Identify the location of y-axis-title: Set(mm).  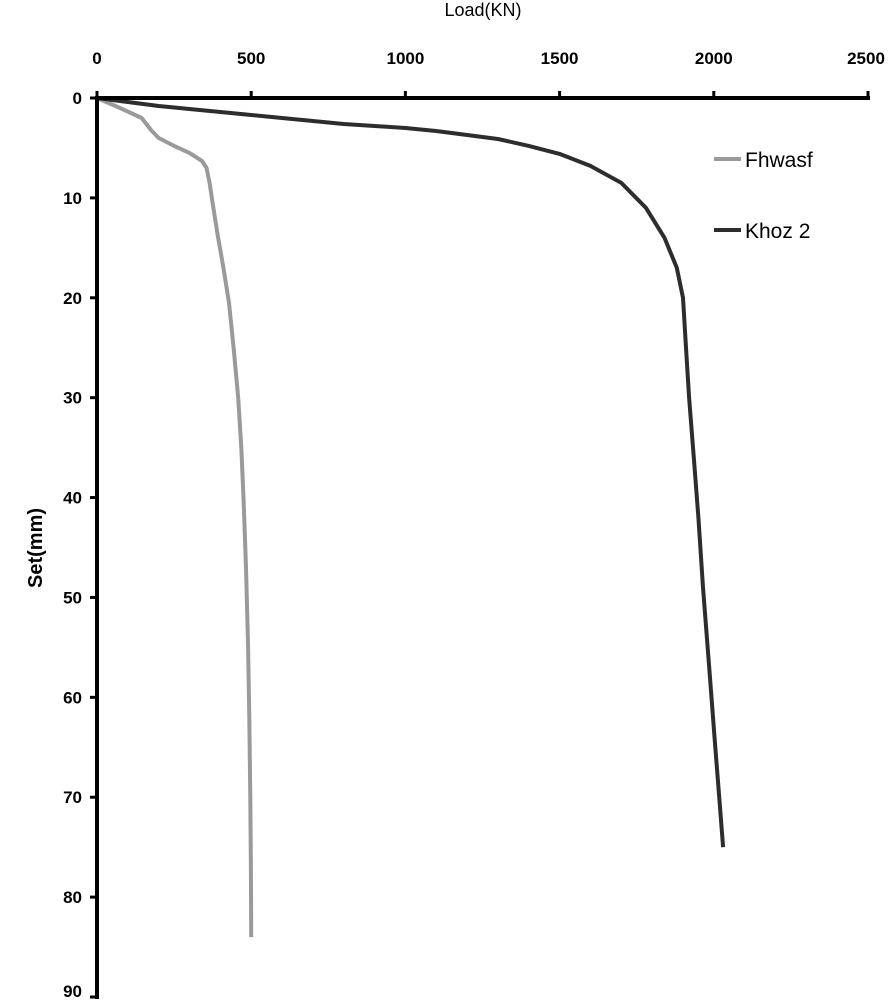
(36, 548).